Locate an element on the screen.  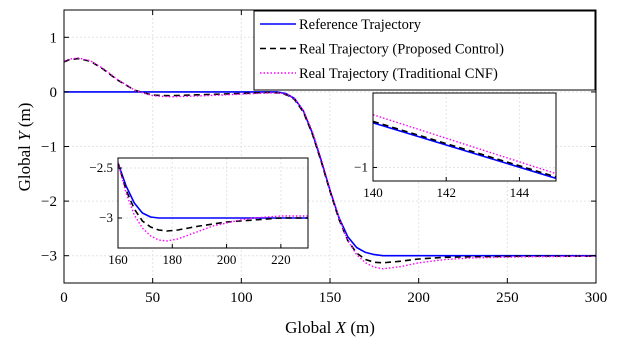
legend-label-1: Reference Trajectory is located at coordinates (360, 25).